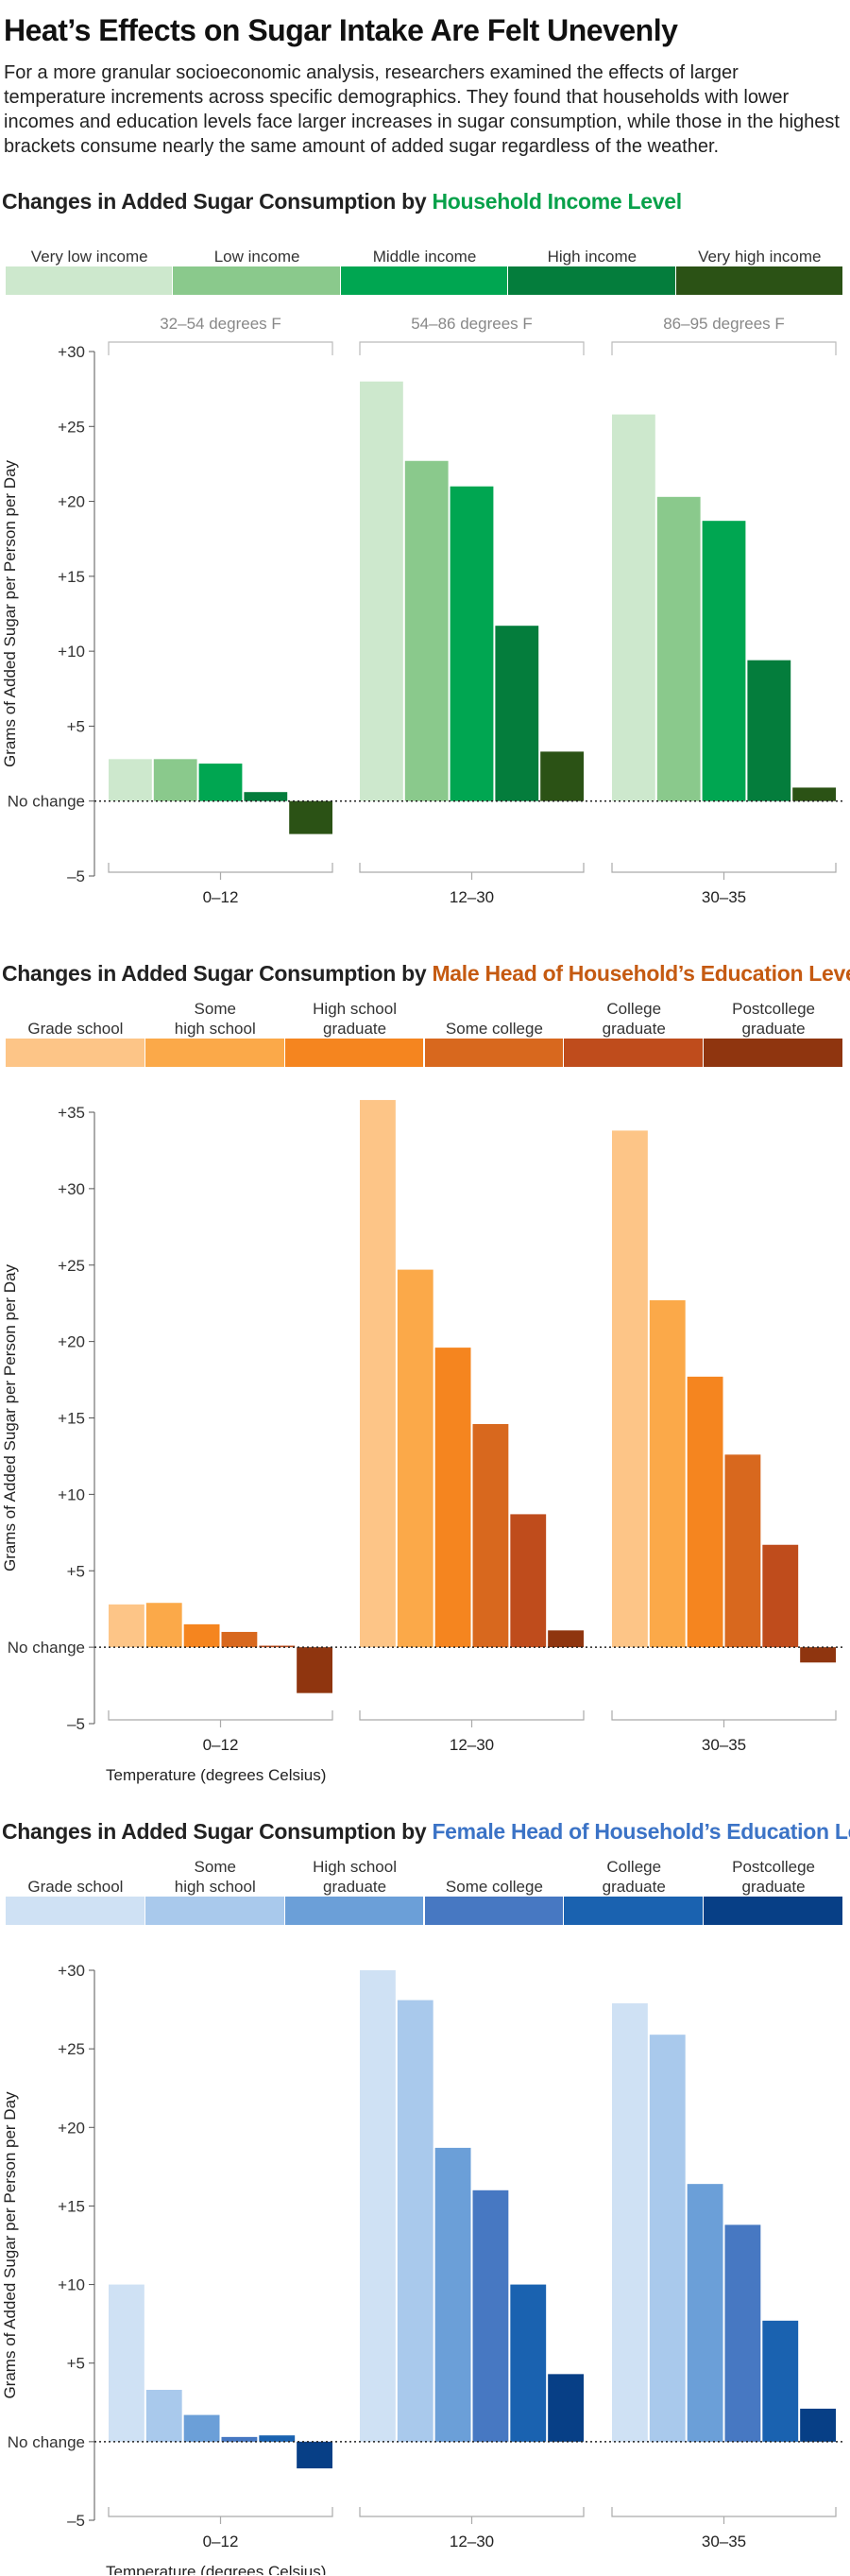 Image resolution: width=850 pixels, height=2576 pixels. I want to click on legend-item: Very high income, so click(759, 259).